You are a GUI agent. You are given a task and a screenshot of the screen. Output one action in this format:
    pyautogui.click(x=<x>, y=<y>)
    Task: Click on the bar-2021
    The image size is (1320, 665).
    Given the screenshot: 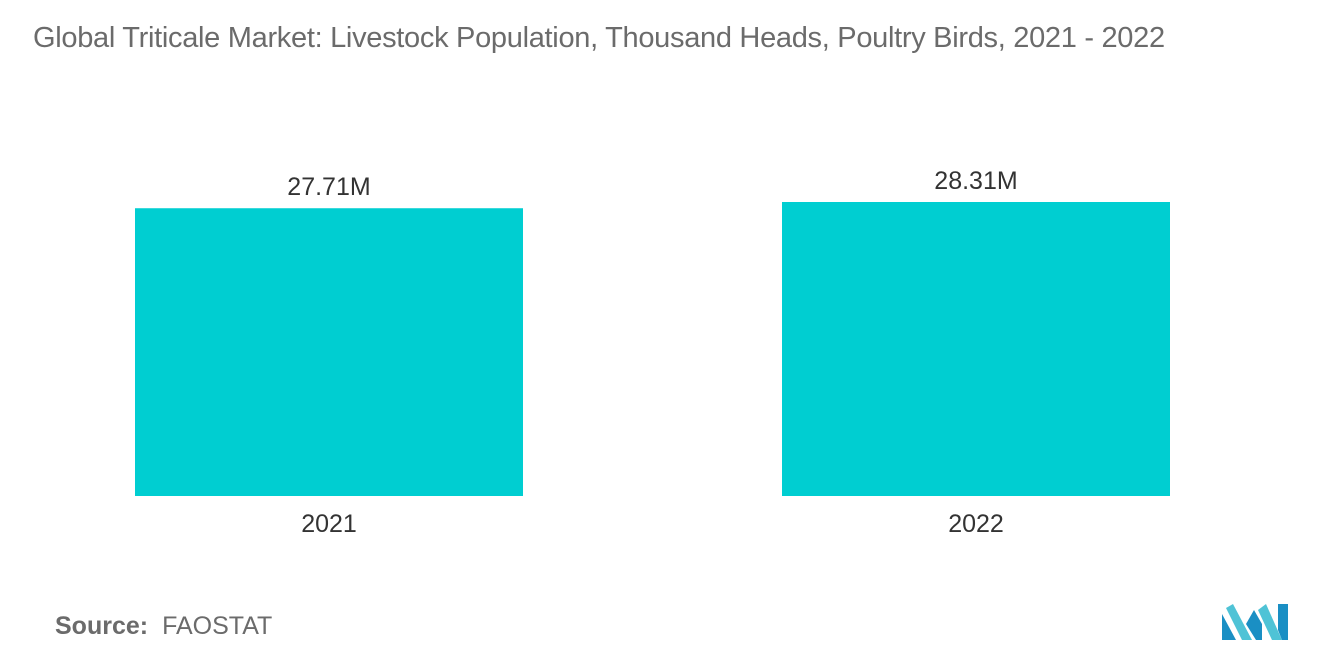 What is the action you would take?
    pyautogui.click(x=329, y=352)
    